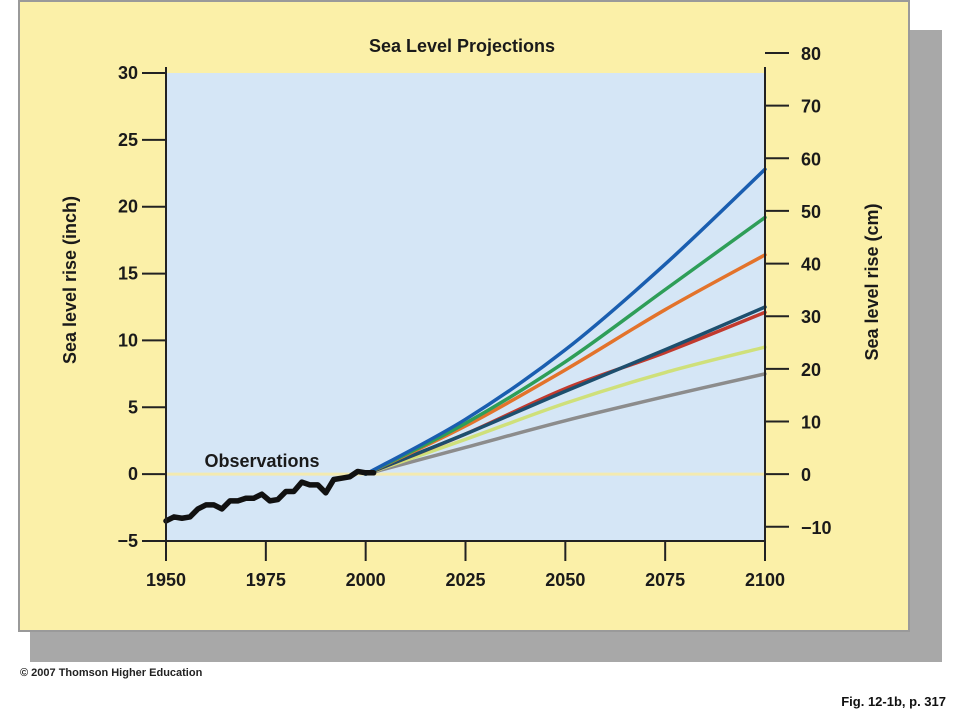 The width and height of the screenshot is (960, 720). Describe the element at coordinates (806, 475) in the screenshot. I see `right-tick-label: 0` at that location.